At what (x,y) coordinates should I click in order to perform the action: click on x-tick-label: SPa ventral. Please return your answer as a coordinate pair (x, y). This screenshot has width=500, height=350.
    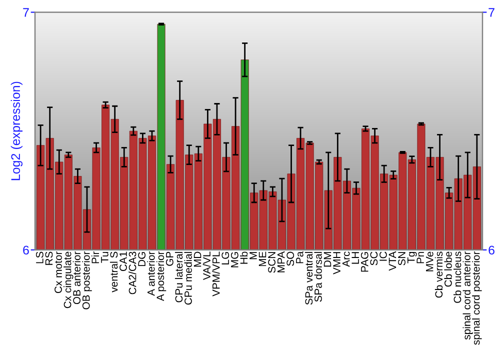
    Looking at the image, I should click on (308, 278).